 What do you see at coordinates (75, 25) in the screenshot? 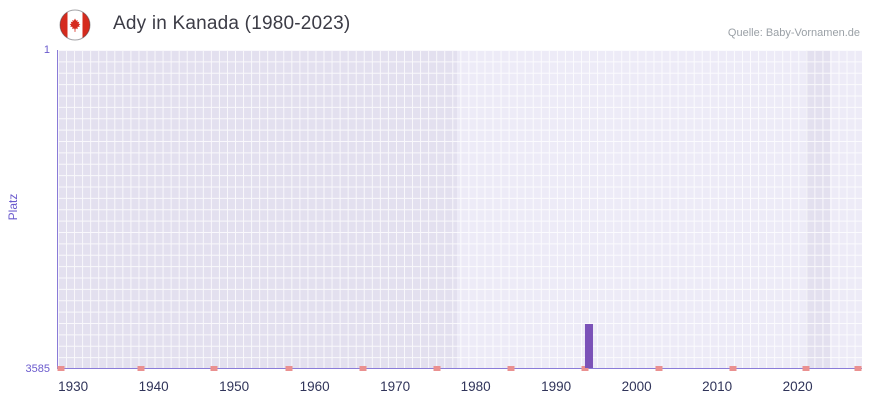
I see `canada-flag-icon` at bounding box center [75, 25].